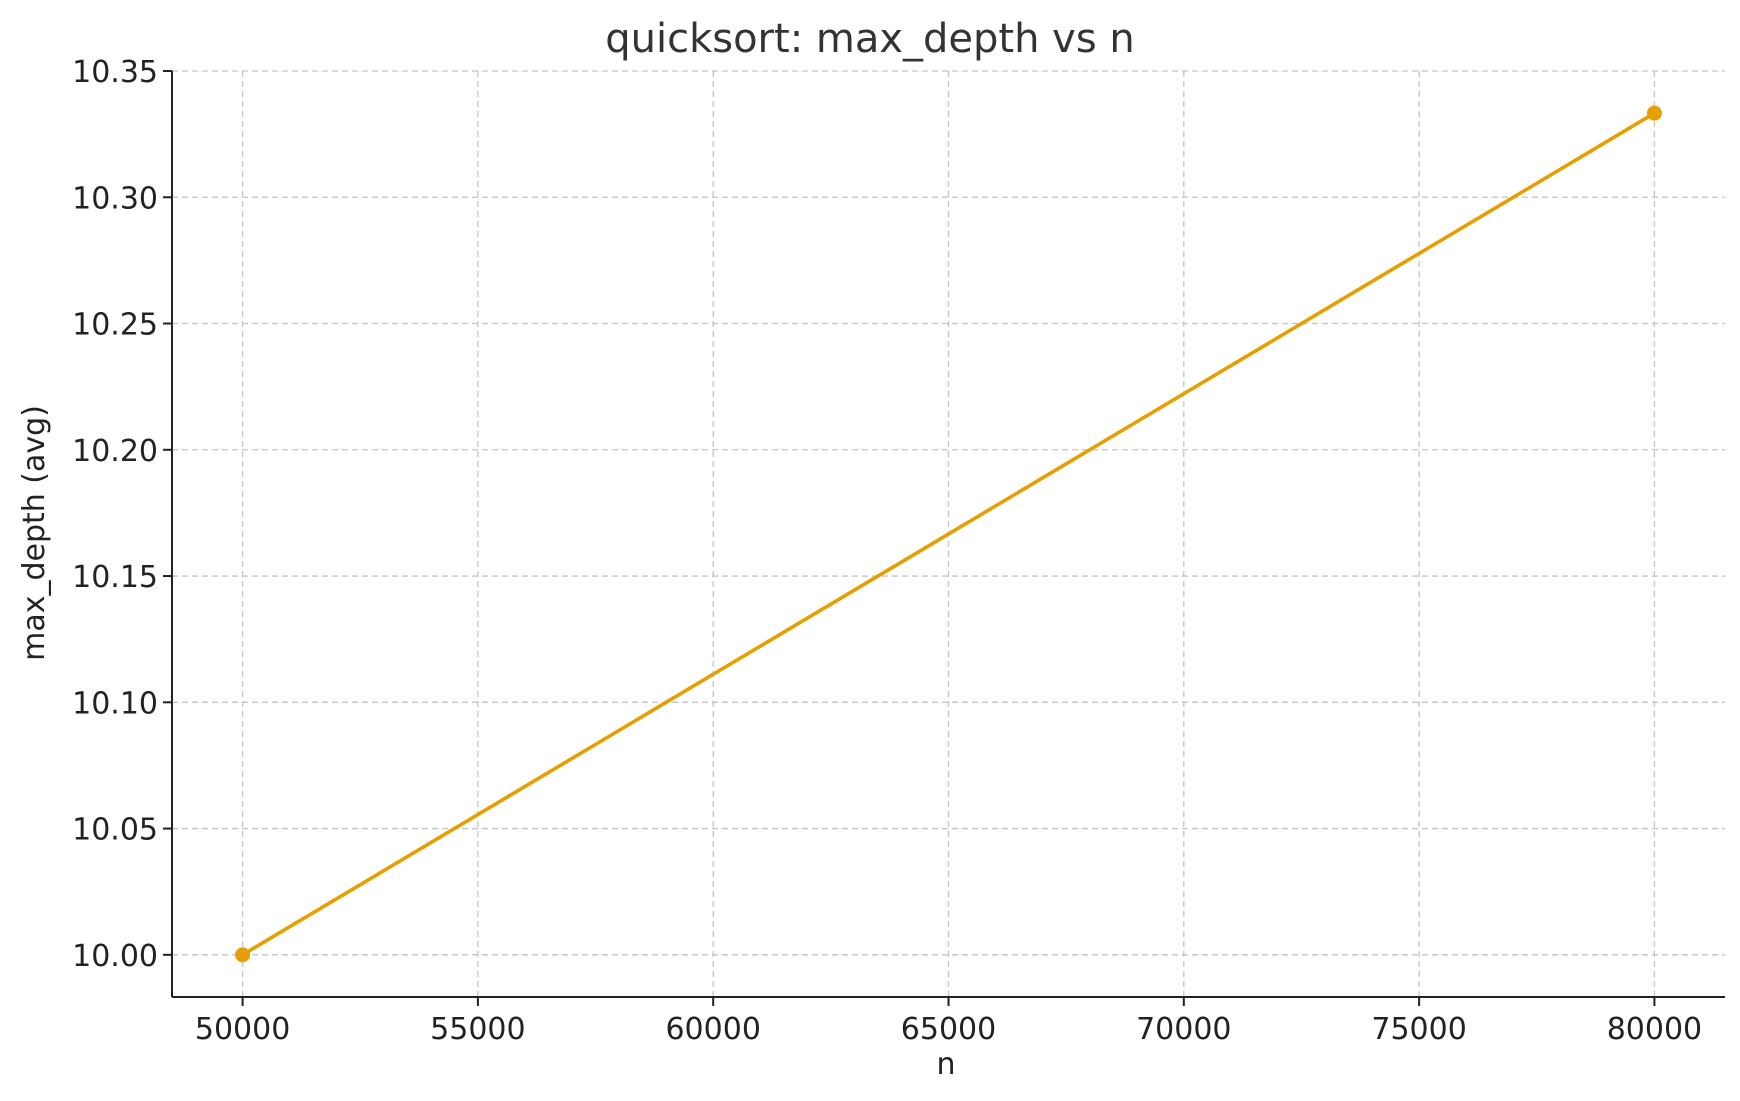  I want to click on x-tick-label: 55000, so click(477, 1029).